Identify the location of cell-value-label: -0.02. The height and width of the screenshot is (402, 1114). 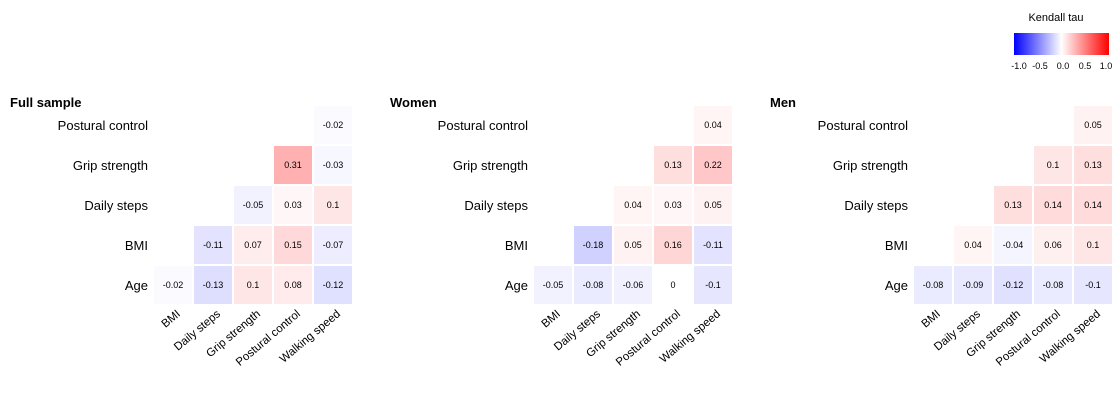
(173, 285).